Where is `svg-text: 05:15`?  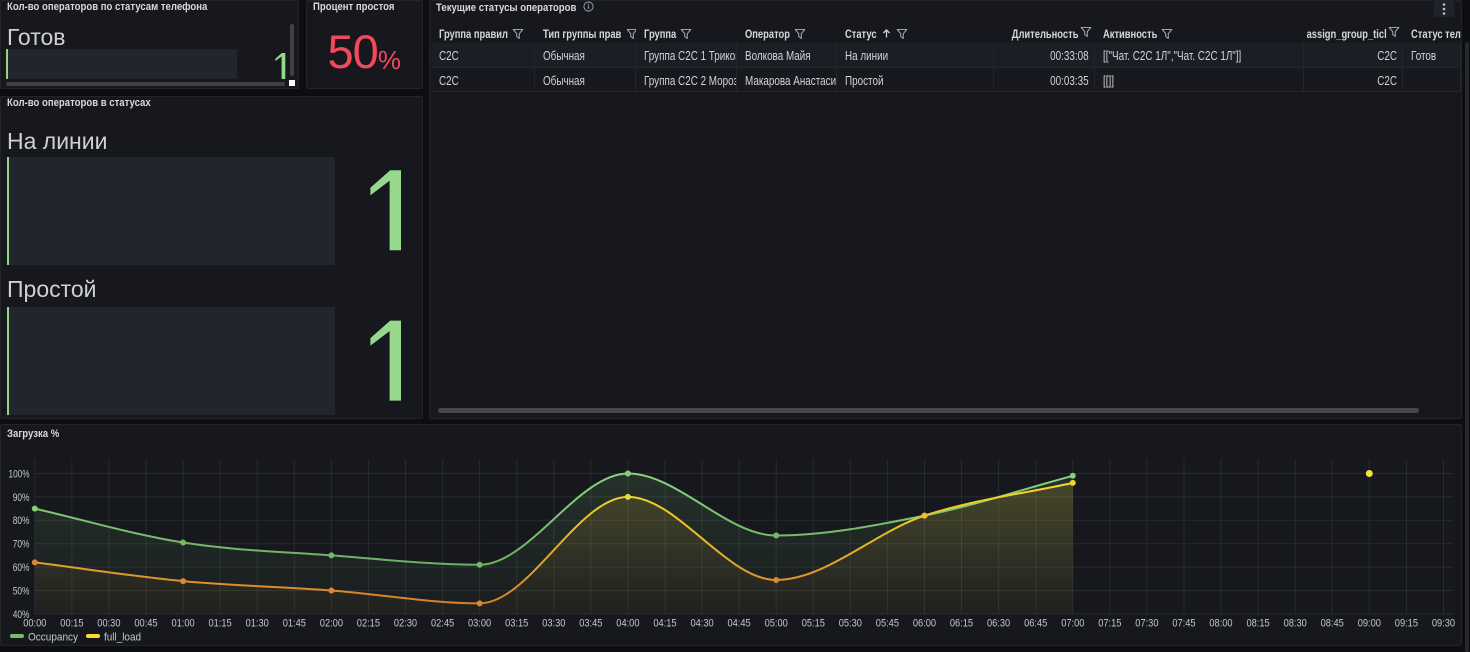
svg-text: 05:15 is located at coordinates (813, 624).